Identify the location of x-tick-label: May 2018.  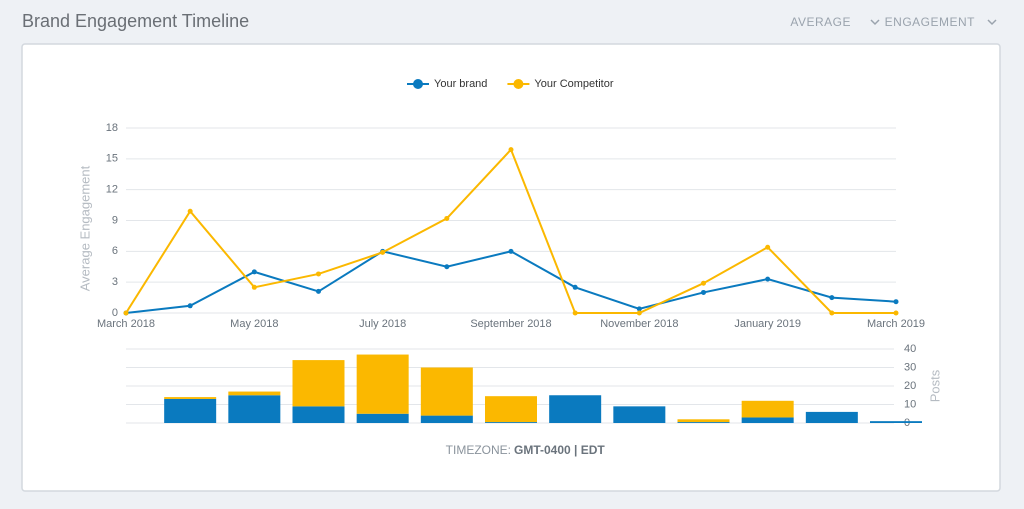
(254, 324).